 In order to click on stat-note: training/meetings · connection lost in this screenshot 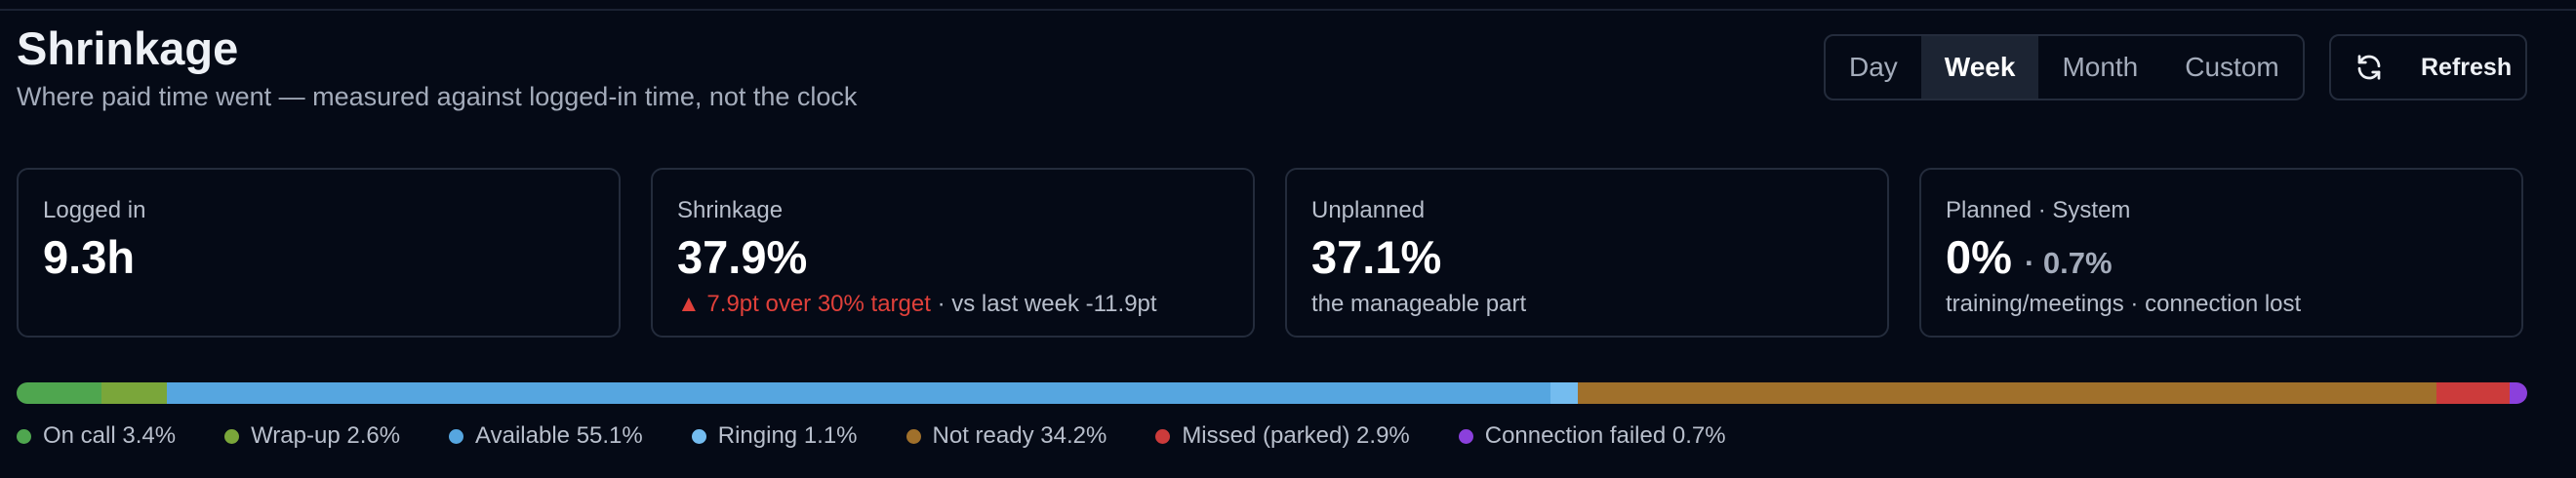, I will do `click(2124, 304)`.